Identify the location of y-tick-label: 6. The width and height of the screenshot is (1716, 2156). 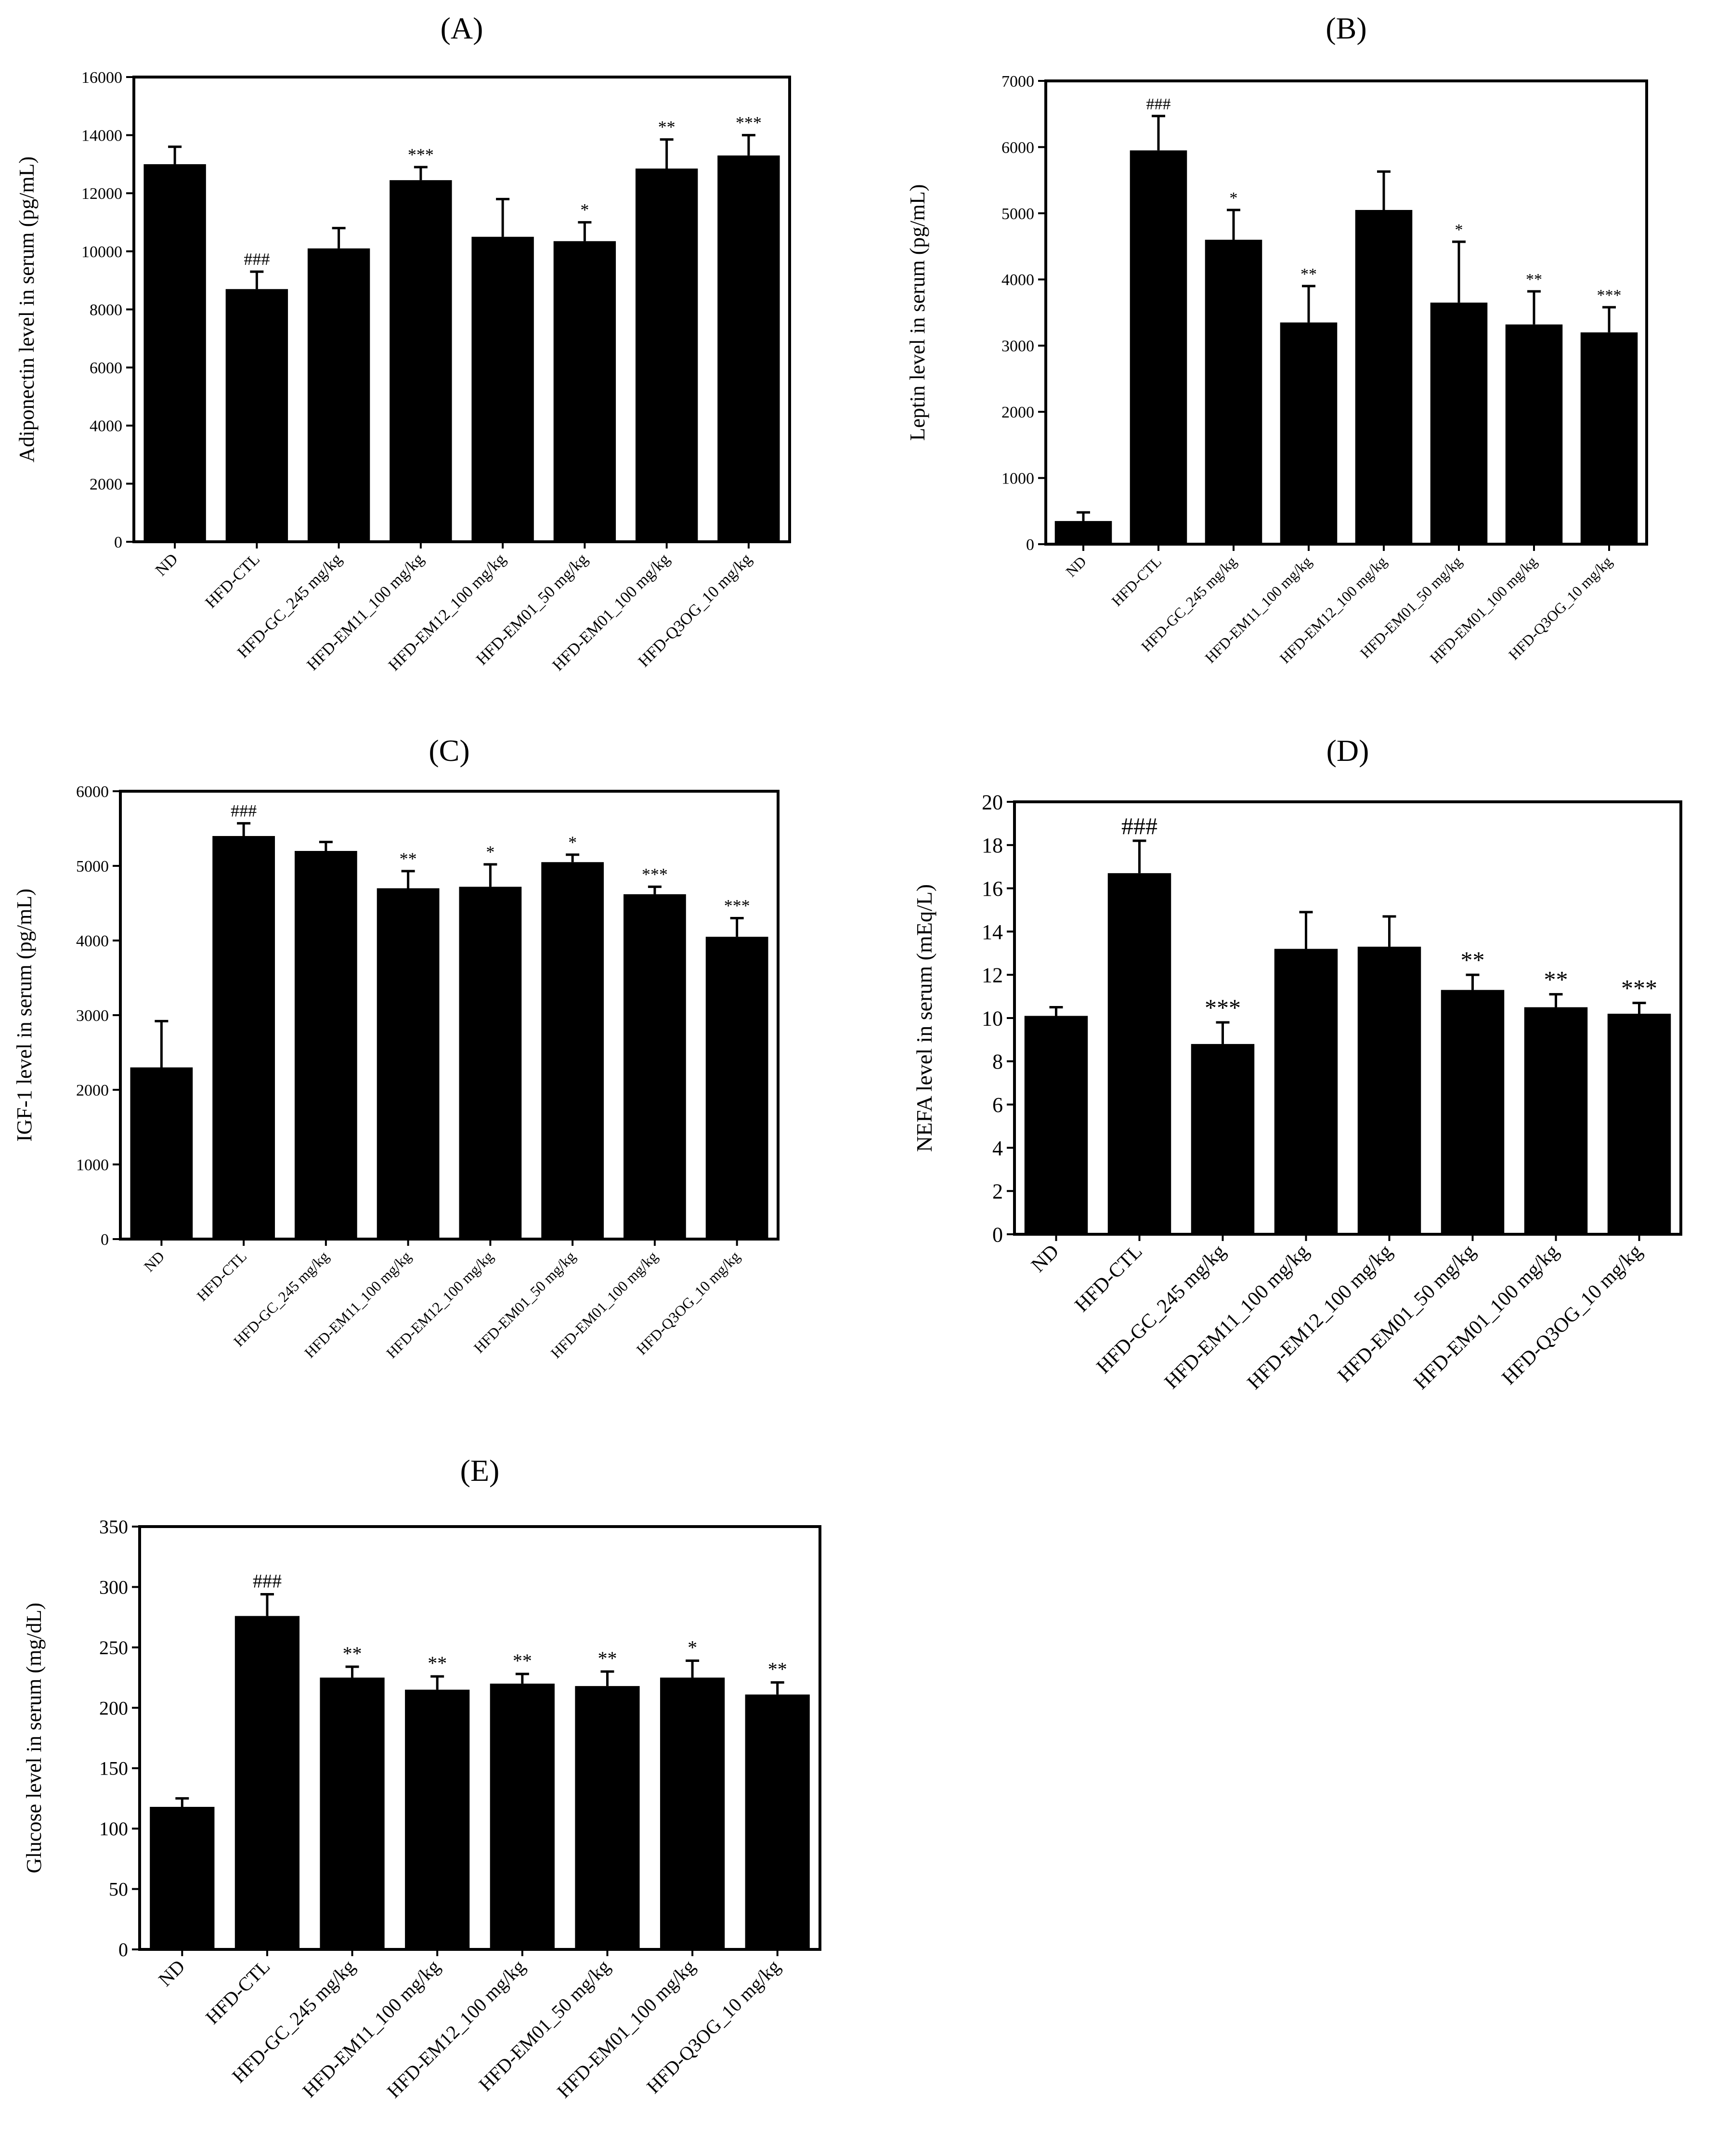
(998, 1105).